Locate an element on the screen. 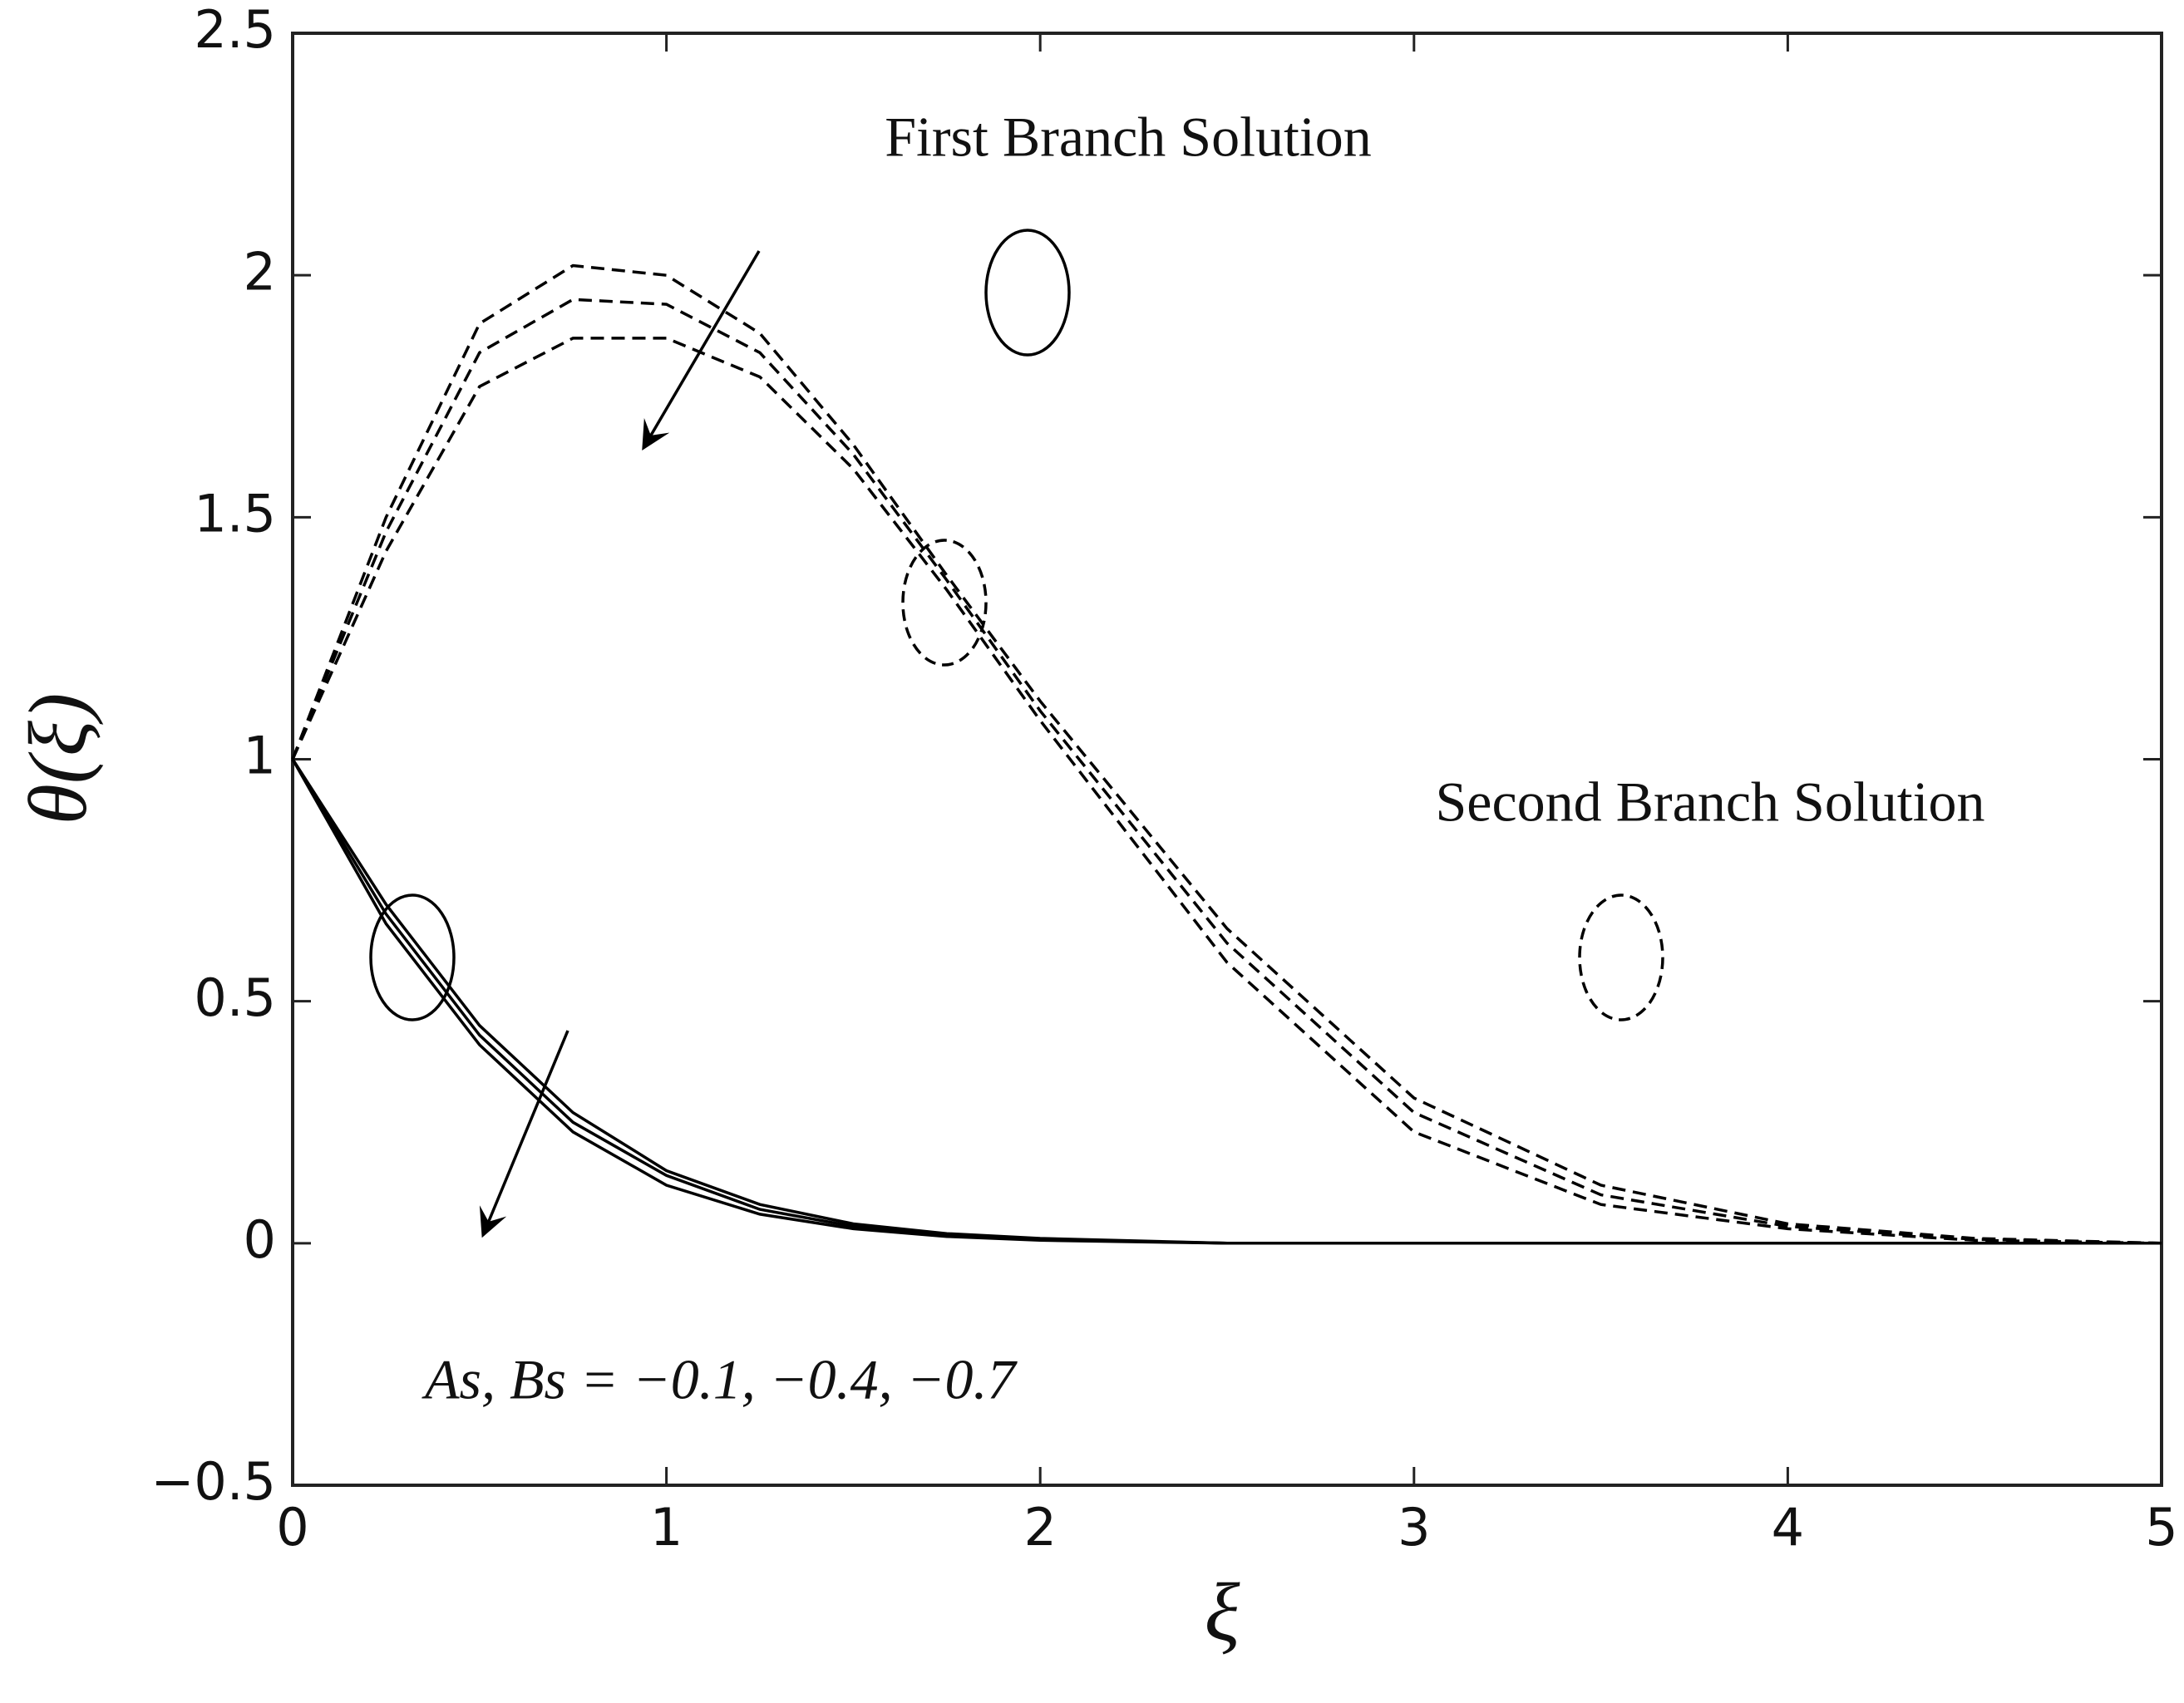  x-tick-label: 3 is located at coordinates (1414, 1528).